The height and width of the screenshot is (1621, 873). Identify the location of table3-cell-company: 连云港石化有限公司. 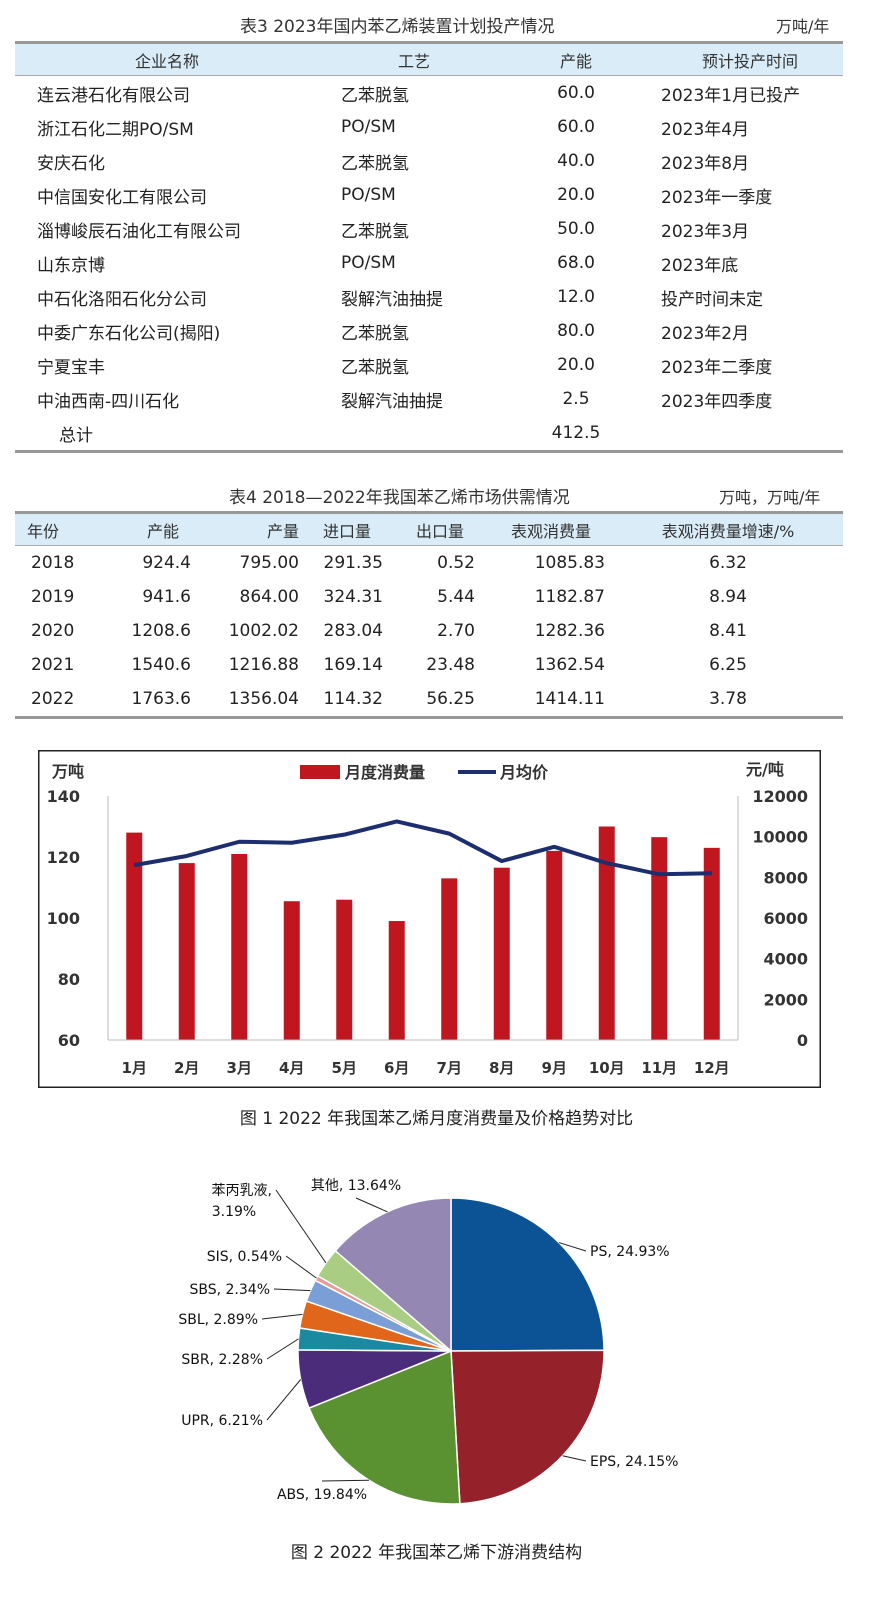
(113, 95).